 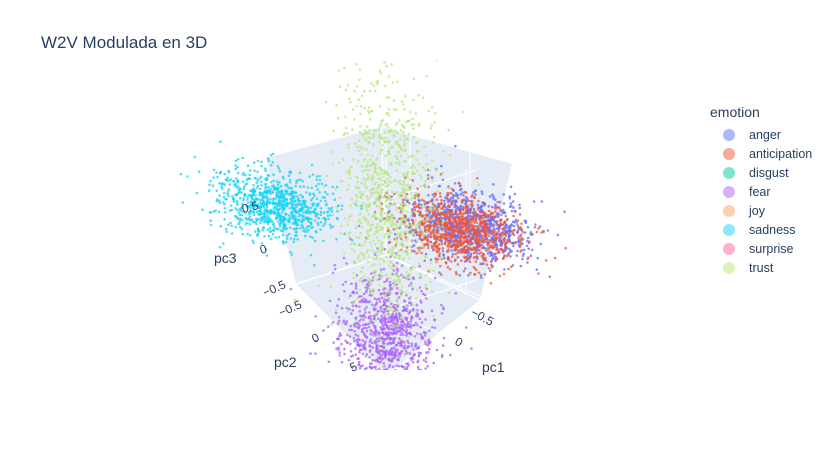 I want to click on legend-item-joy: joy, so click(x=761, y=210).